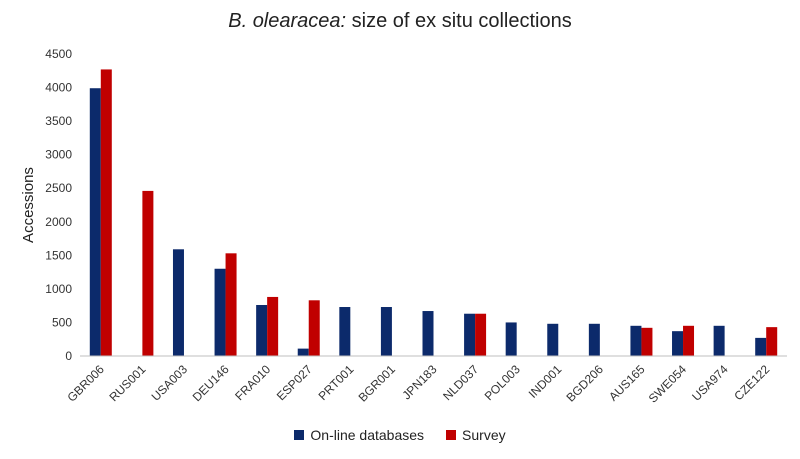 The width and height of the screenshot is (800, 459). Describe the element at coordinates (85, 383) in the screenshot. I see `x-tick-label: GBR006` at that location.